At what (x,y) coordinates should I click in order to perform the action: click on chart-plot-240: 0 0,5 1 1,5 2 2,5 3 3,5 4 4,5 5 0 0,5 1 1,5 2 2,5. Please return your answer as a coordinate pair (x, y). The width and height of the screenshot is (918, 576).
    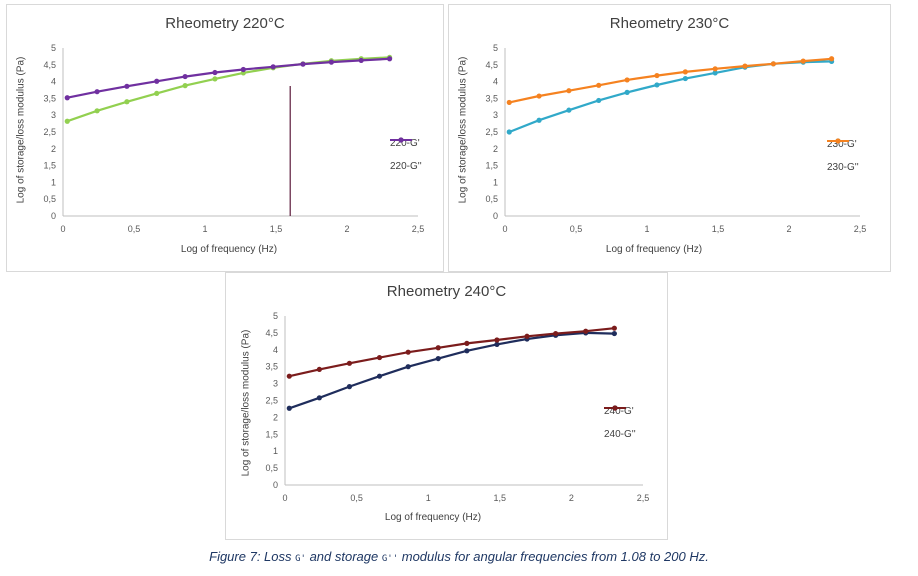
    Looking at the image, I should click on (457, 407).